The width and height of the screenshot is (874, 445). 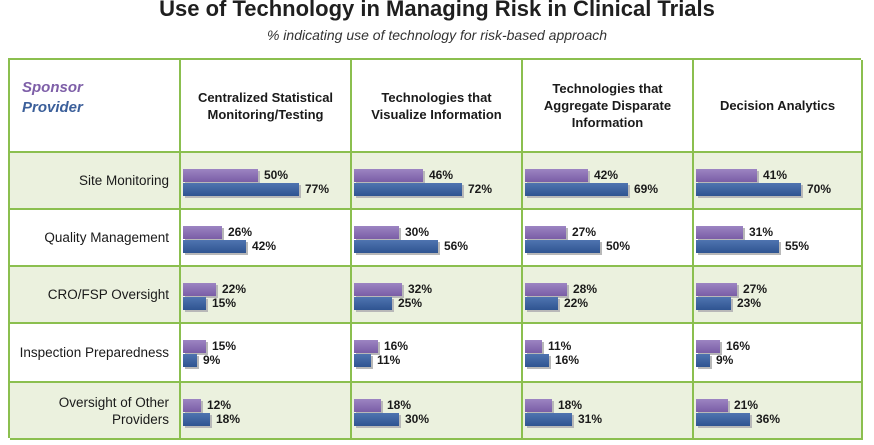 I want to click on provider-value-label: 31%, so click(x=590, y=419).